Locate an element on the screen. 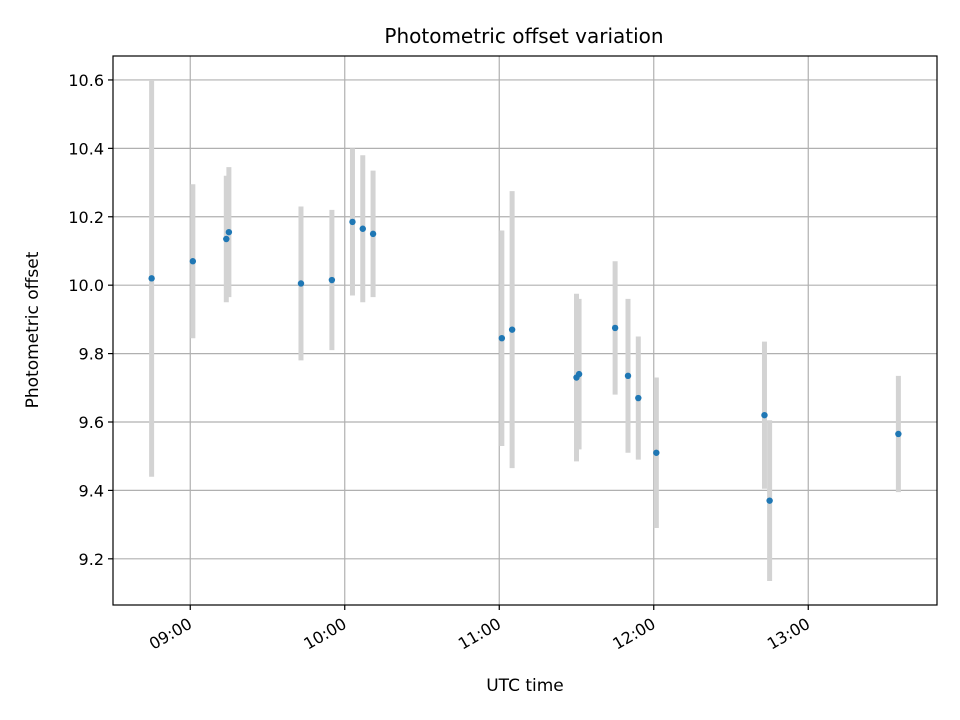 This screenshot has width=960, height=720. y-tick-label: 10.2 is located at coordinates (86, 217).